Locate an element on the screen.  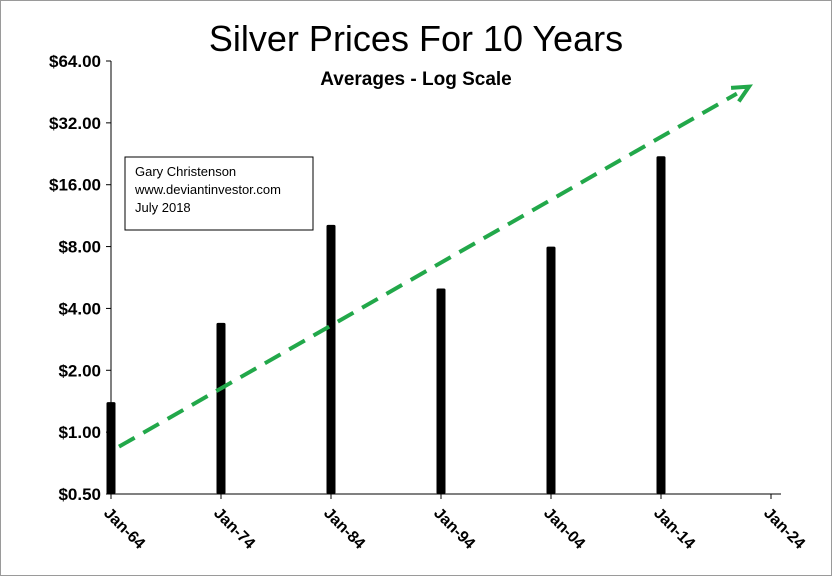
y-tick-label: $0.50 is located at coordinates (79, 494).